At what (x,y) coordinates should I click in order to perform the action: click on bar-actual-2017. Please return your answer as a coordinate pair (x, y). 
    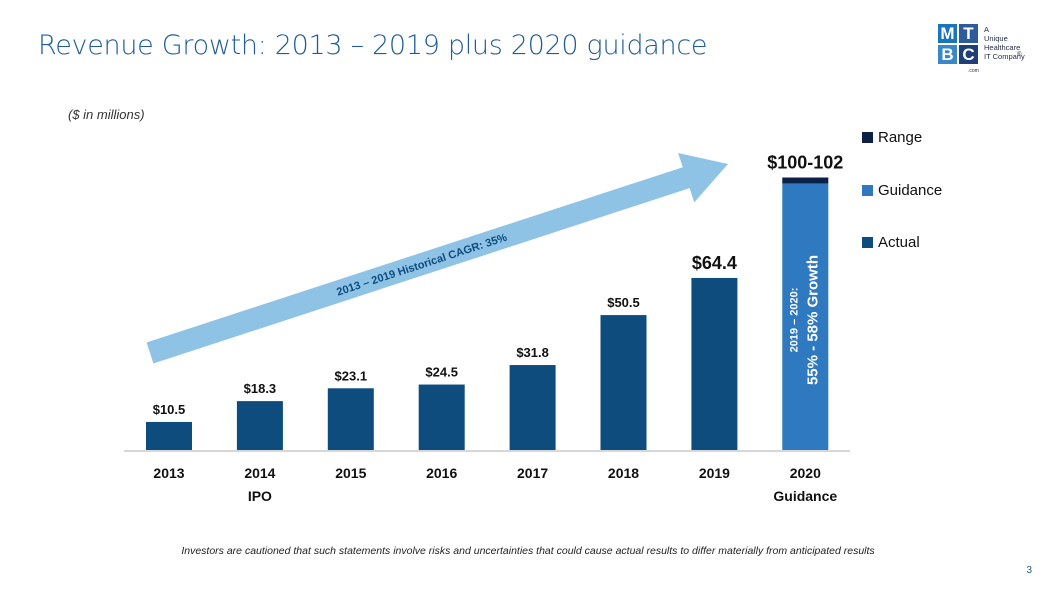
    Looking at the image, I should click on (532, 407).